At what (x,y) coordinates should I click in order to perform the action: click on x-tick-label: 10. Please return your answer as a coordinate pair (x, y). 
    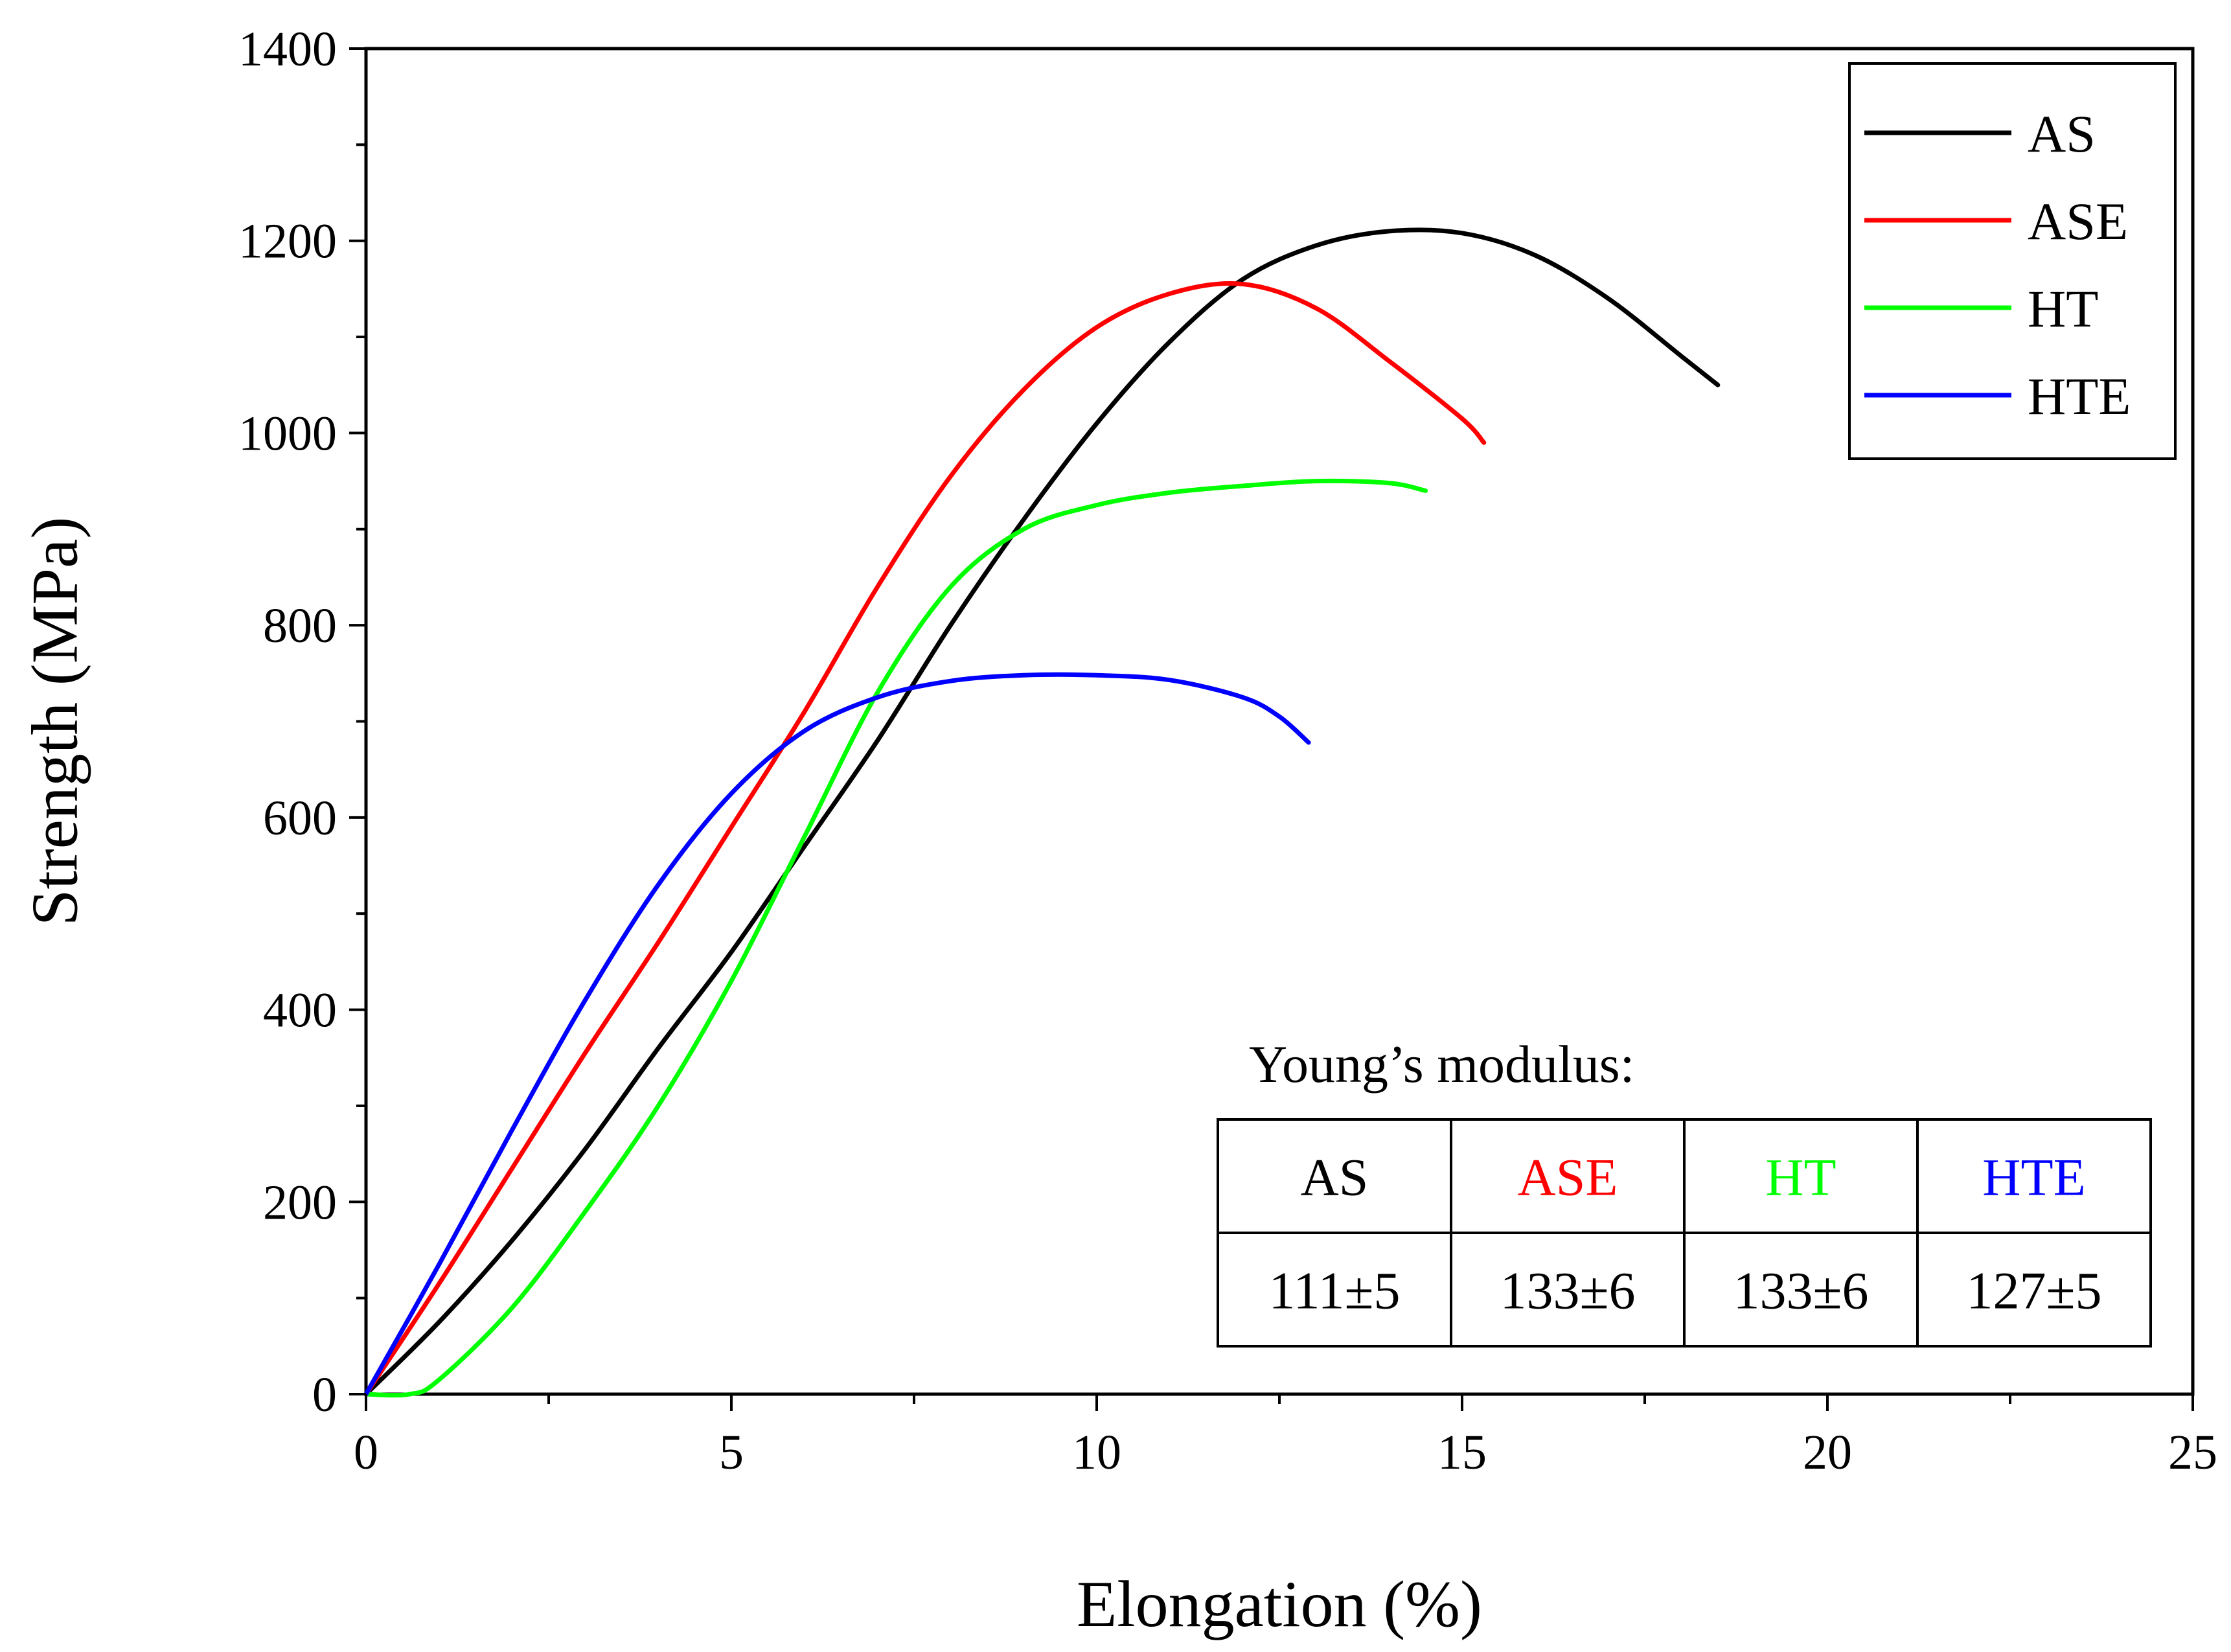
    Looking at the image, I should click on (1096, 1452).